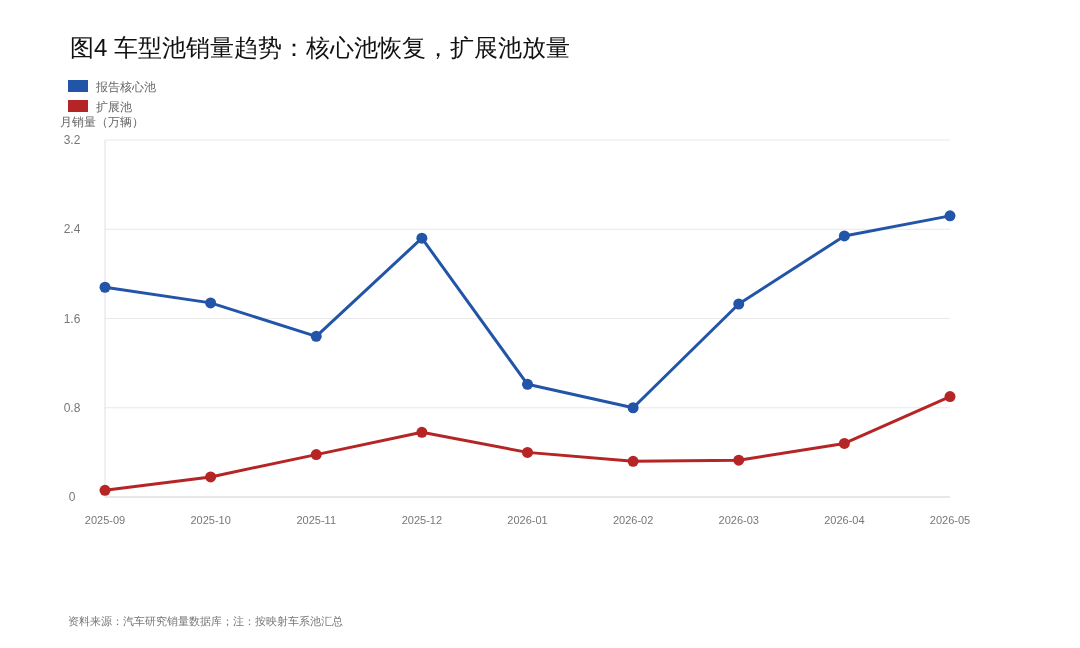 This screenshot has width=1080, height=648. Describe the element at coordinates (205, 621) in the screenshot. I see `text: 资料来源：汽车研究销量数据库；注：按映射车系池汇总` at that location.